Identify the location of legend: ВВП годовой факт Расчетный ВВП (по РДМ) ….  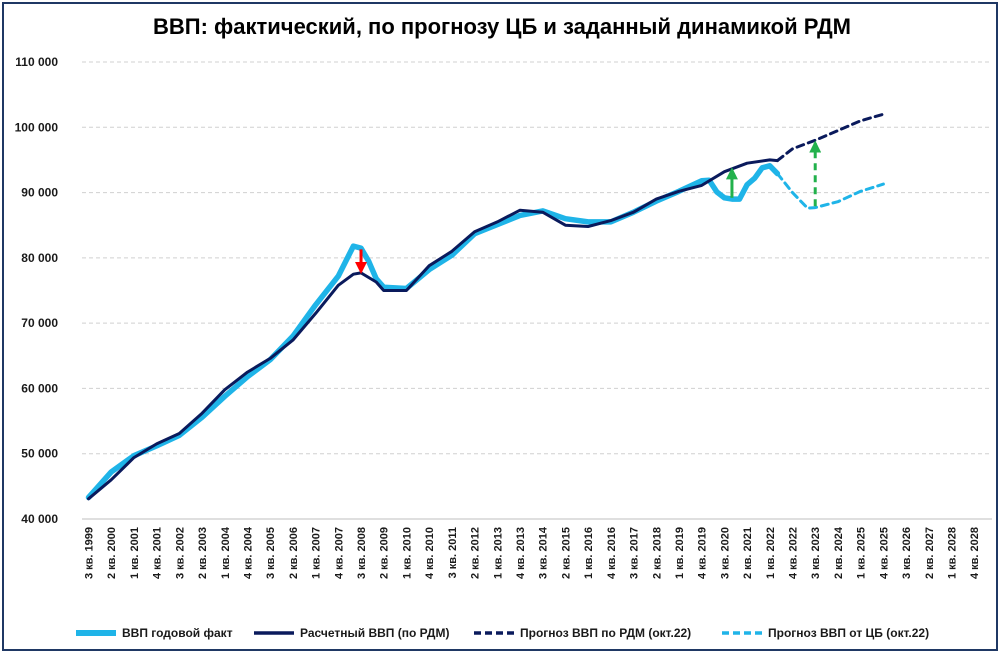
(502, 634).